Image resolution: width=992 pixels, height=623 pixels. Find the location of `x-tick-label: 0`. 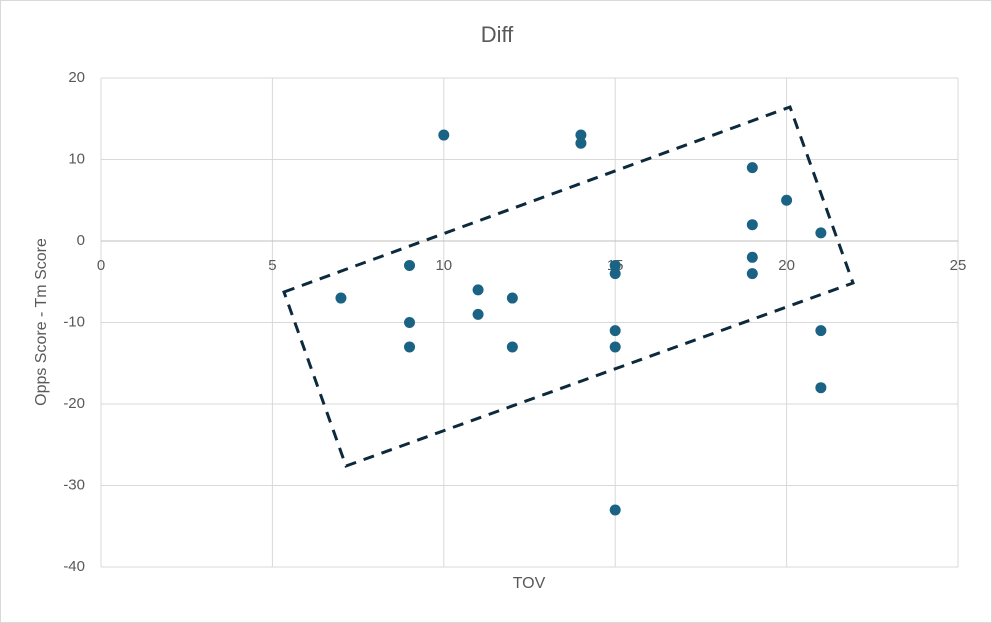

x-tick-label: 0 is located at coordinates (101, 265).